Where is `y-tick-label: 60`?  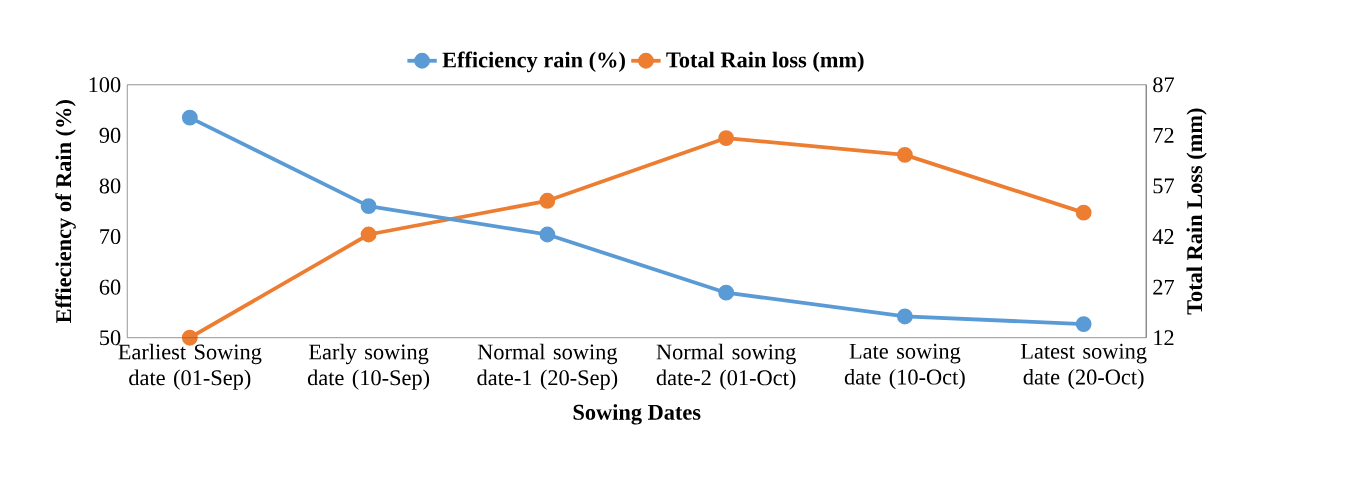 y-tick-label: 60 is located at coordinates (110, 287).